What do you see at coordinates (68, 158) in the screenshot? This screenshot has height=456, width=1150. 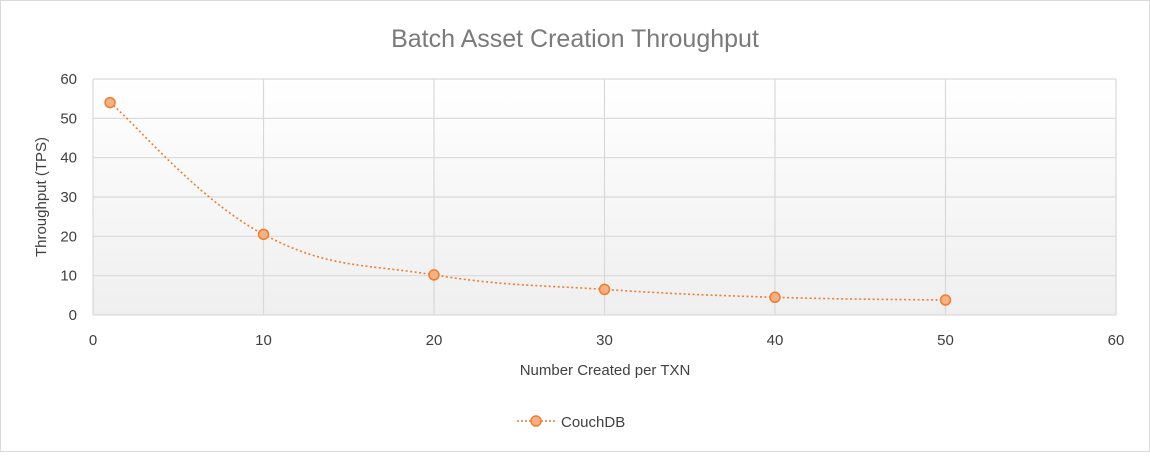 I see `y-tick-label: 40` at bounding box center [68, 158].